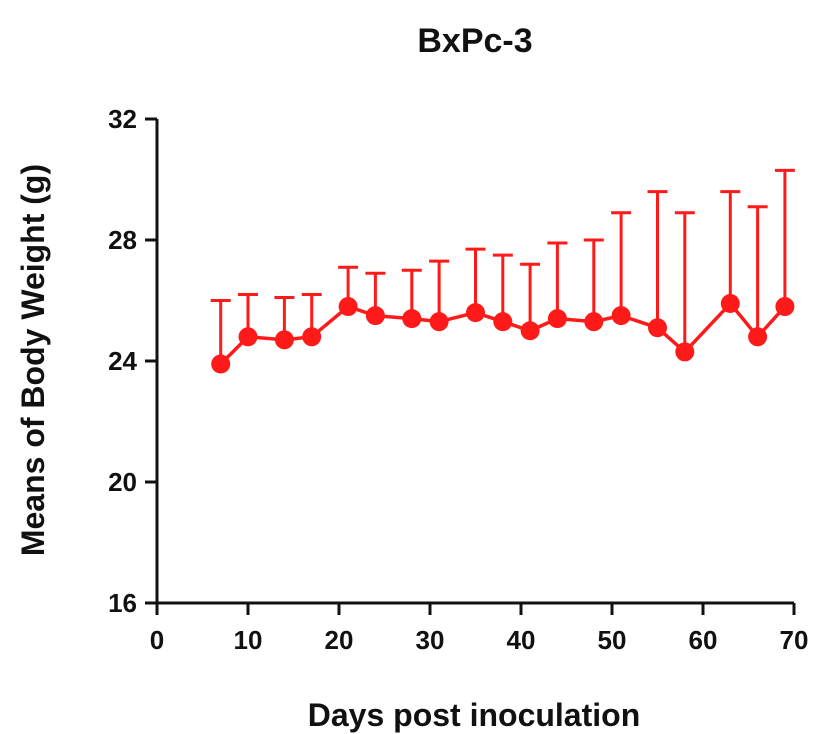 The image size is (817, 734). I want to click on y-tick-label: 32, so click(122, 119).